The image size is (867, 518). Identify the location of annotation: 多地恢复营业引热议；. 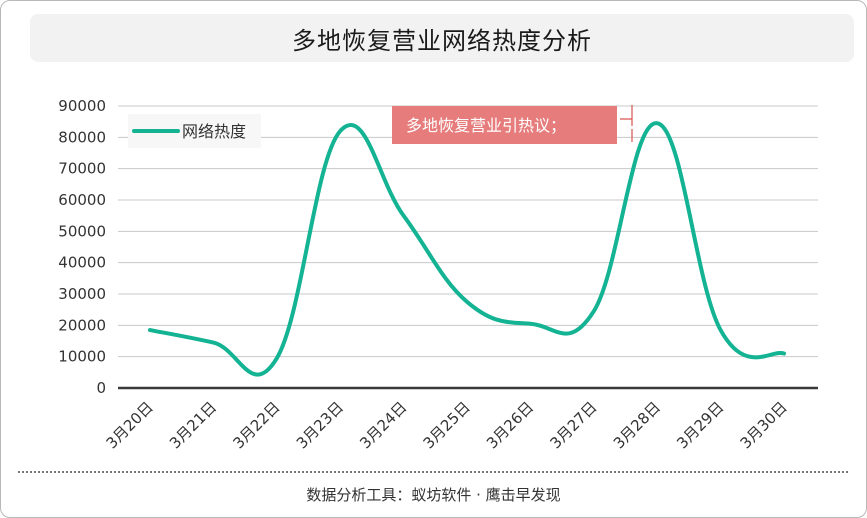
(512, 124).